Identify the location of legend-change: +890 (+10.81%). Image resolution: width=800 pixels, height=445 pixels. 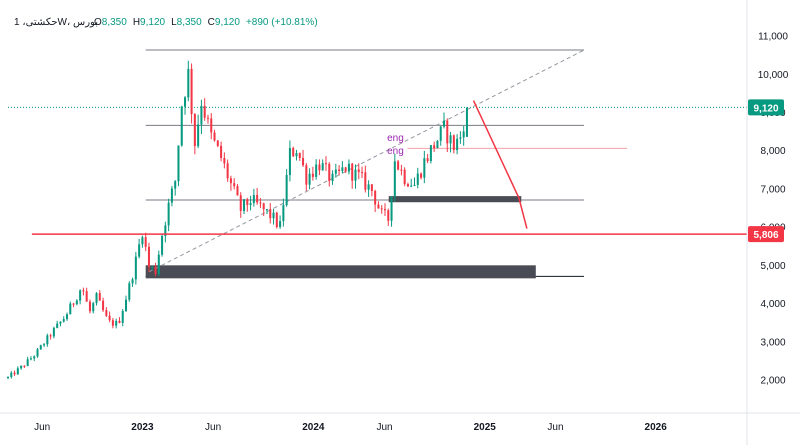
(282, 22).